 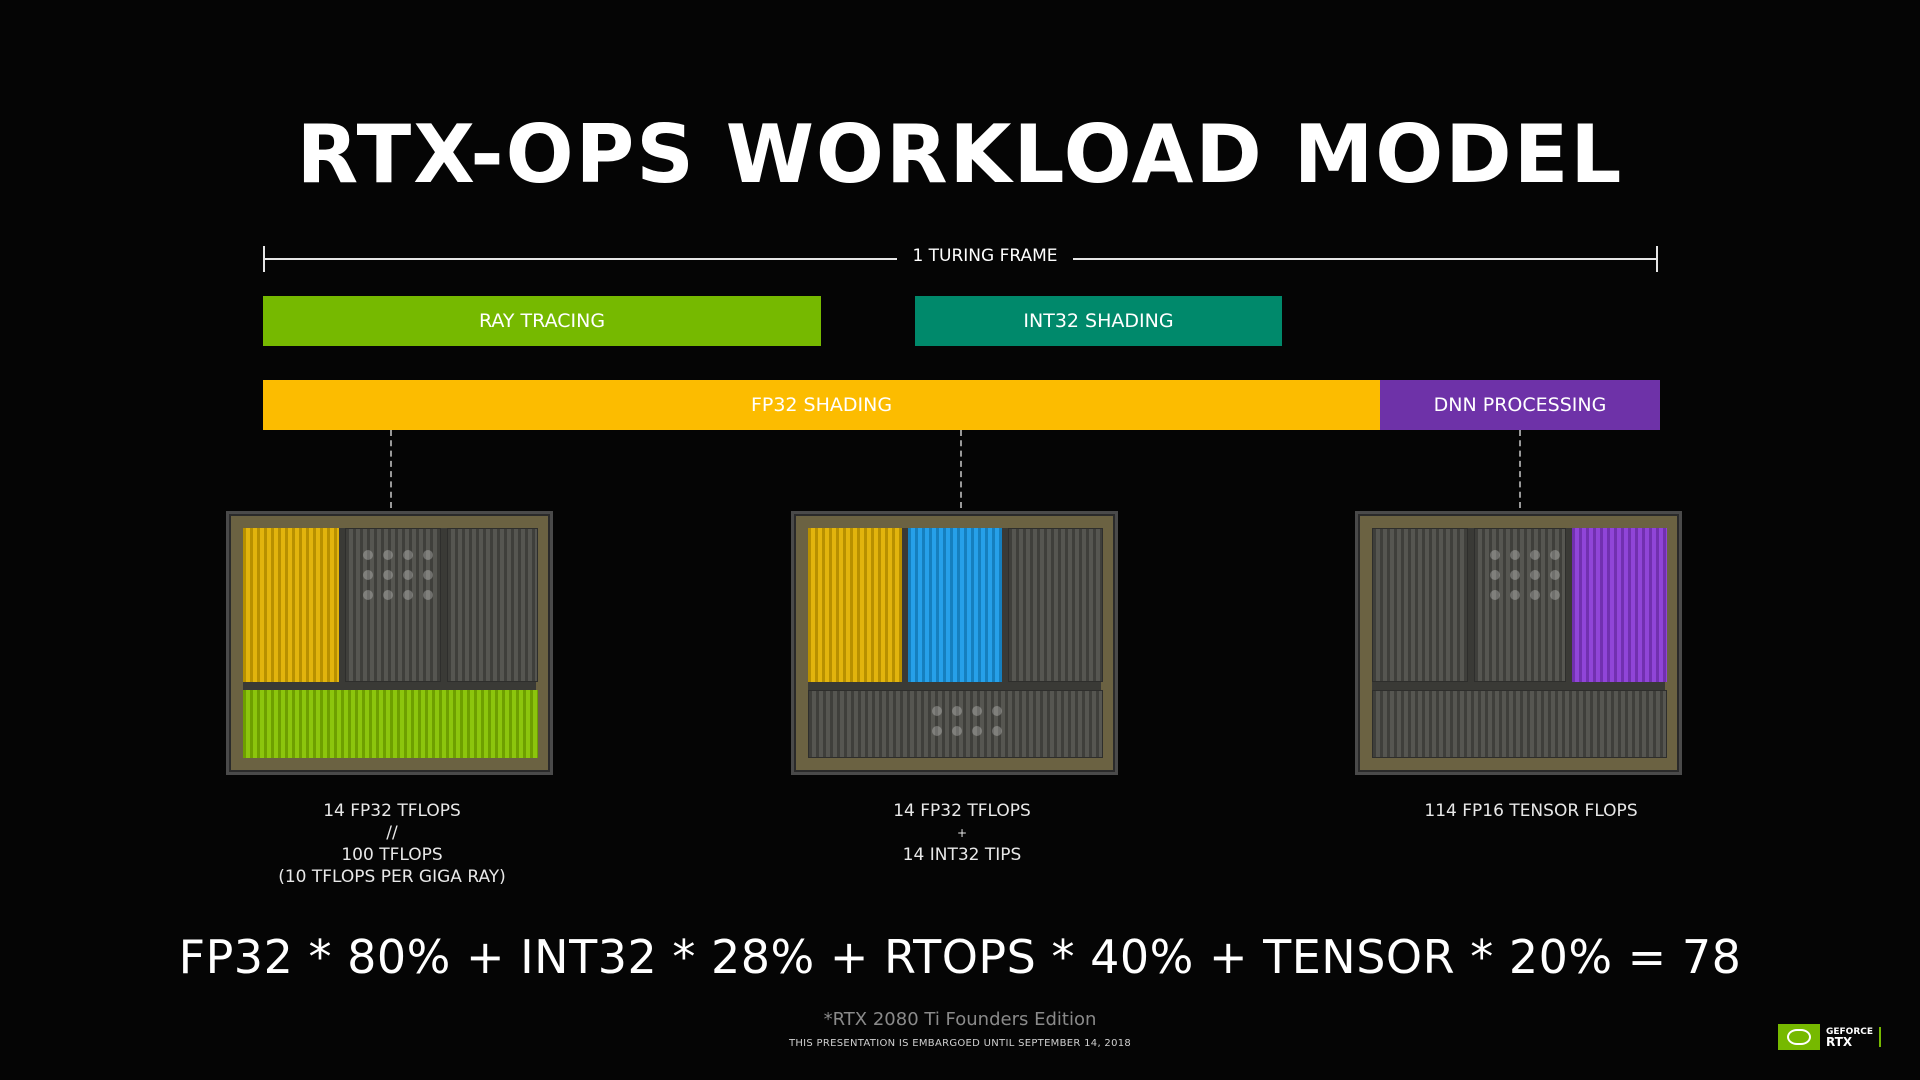 I want to click on geforce-rtx-wordmark: GEFORCE RTX, so click(x=1854, y=1038).